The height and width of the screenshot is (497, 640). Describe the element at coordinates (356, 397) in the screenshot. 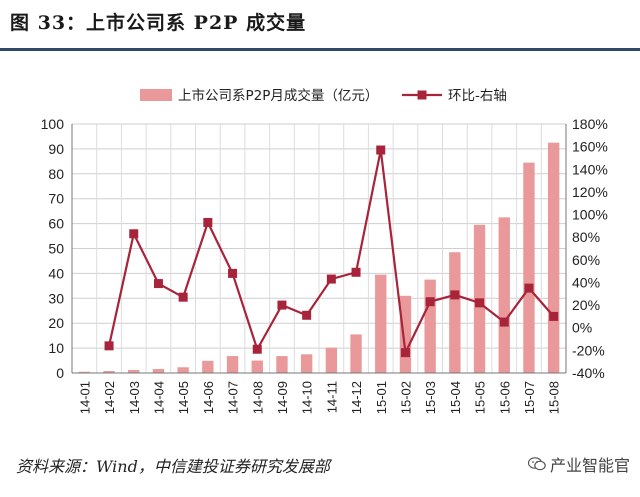

I see `x-tick-label: 14-12` at that location.